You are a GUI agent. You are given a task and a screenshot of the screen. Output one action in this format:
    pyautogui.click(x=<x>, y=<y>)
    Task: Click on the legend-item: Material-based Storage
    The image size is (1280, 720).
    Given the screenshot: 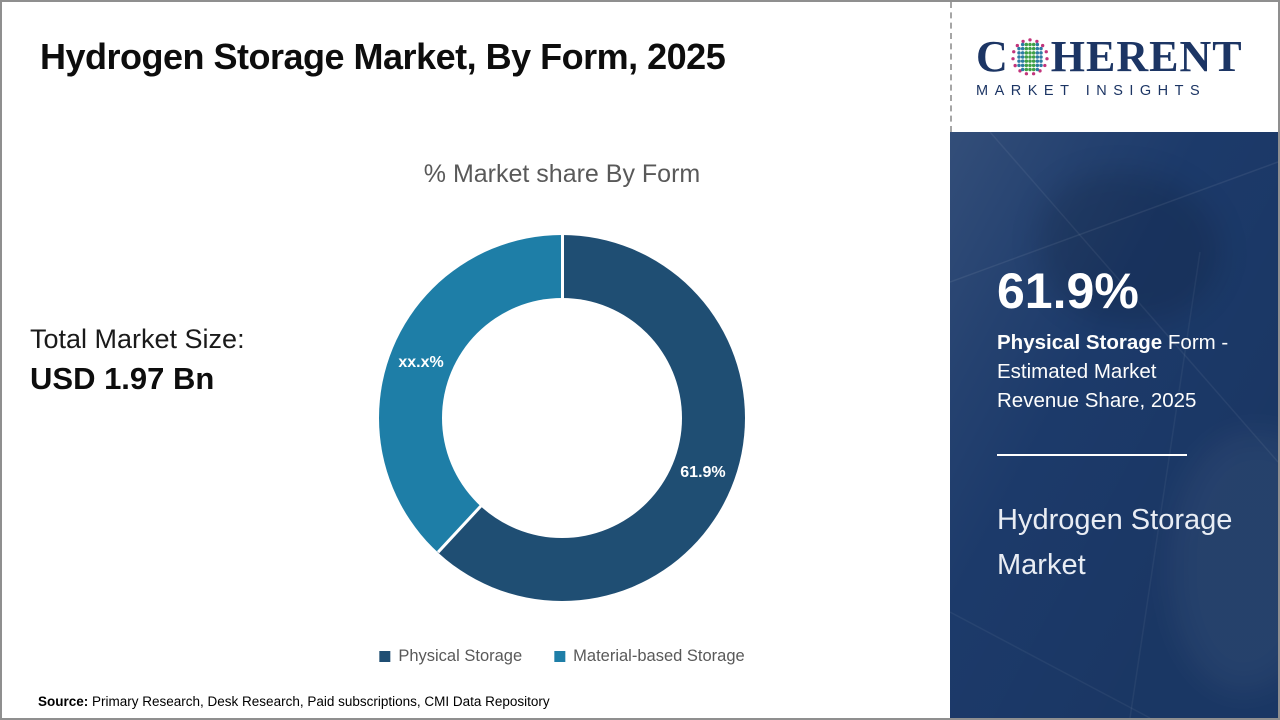 What is the action you would take?
    pyautogui.click(x=649, y=656)
    